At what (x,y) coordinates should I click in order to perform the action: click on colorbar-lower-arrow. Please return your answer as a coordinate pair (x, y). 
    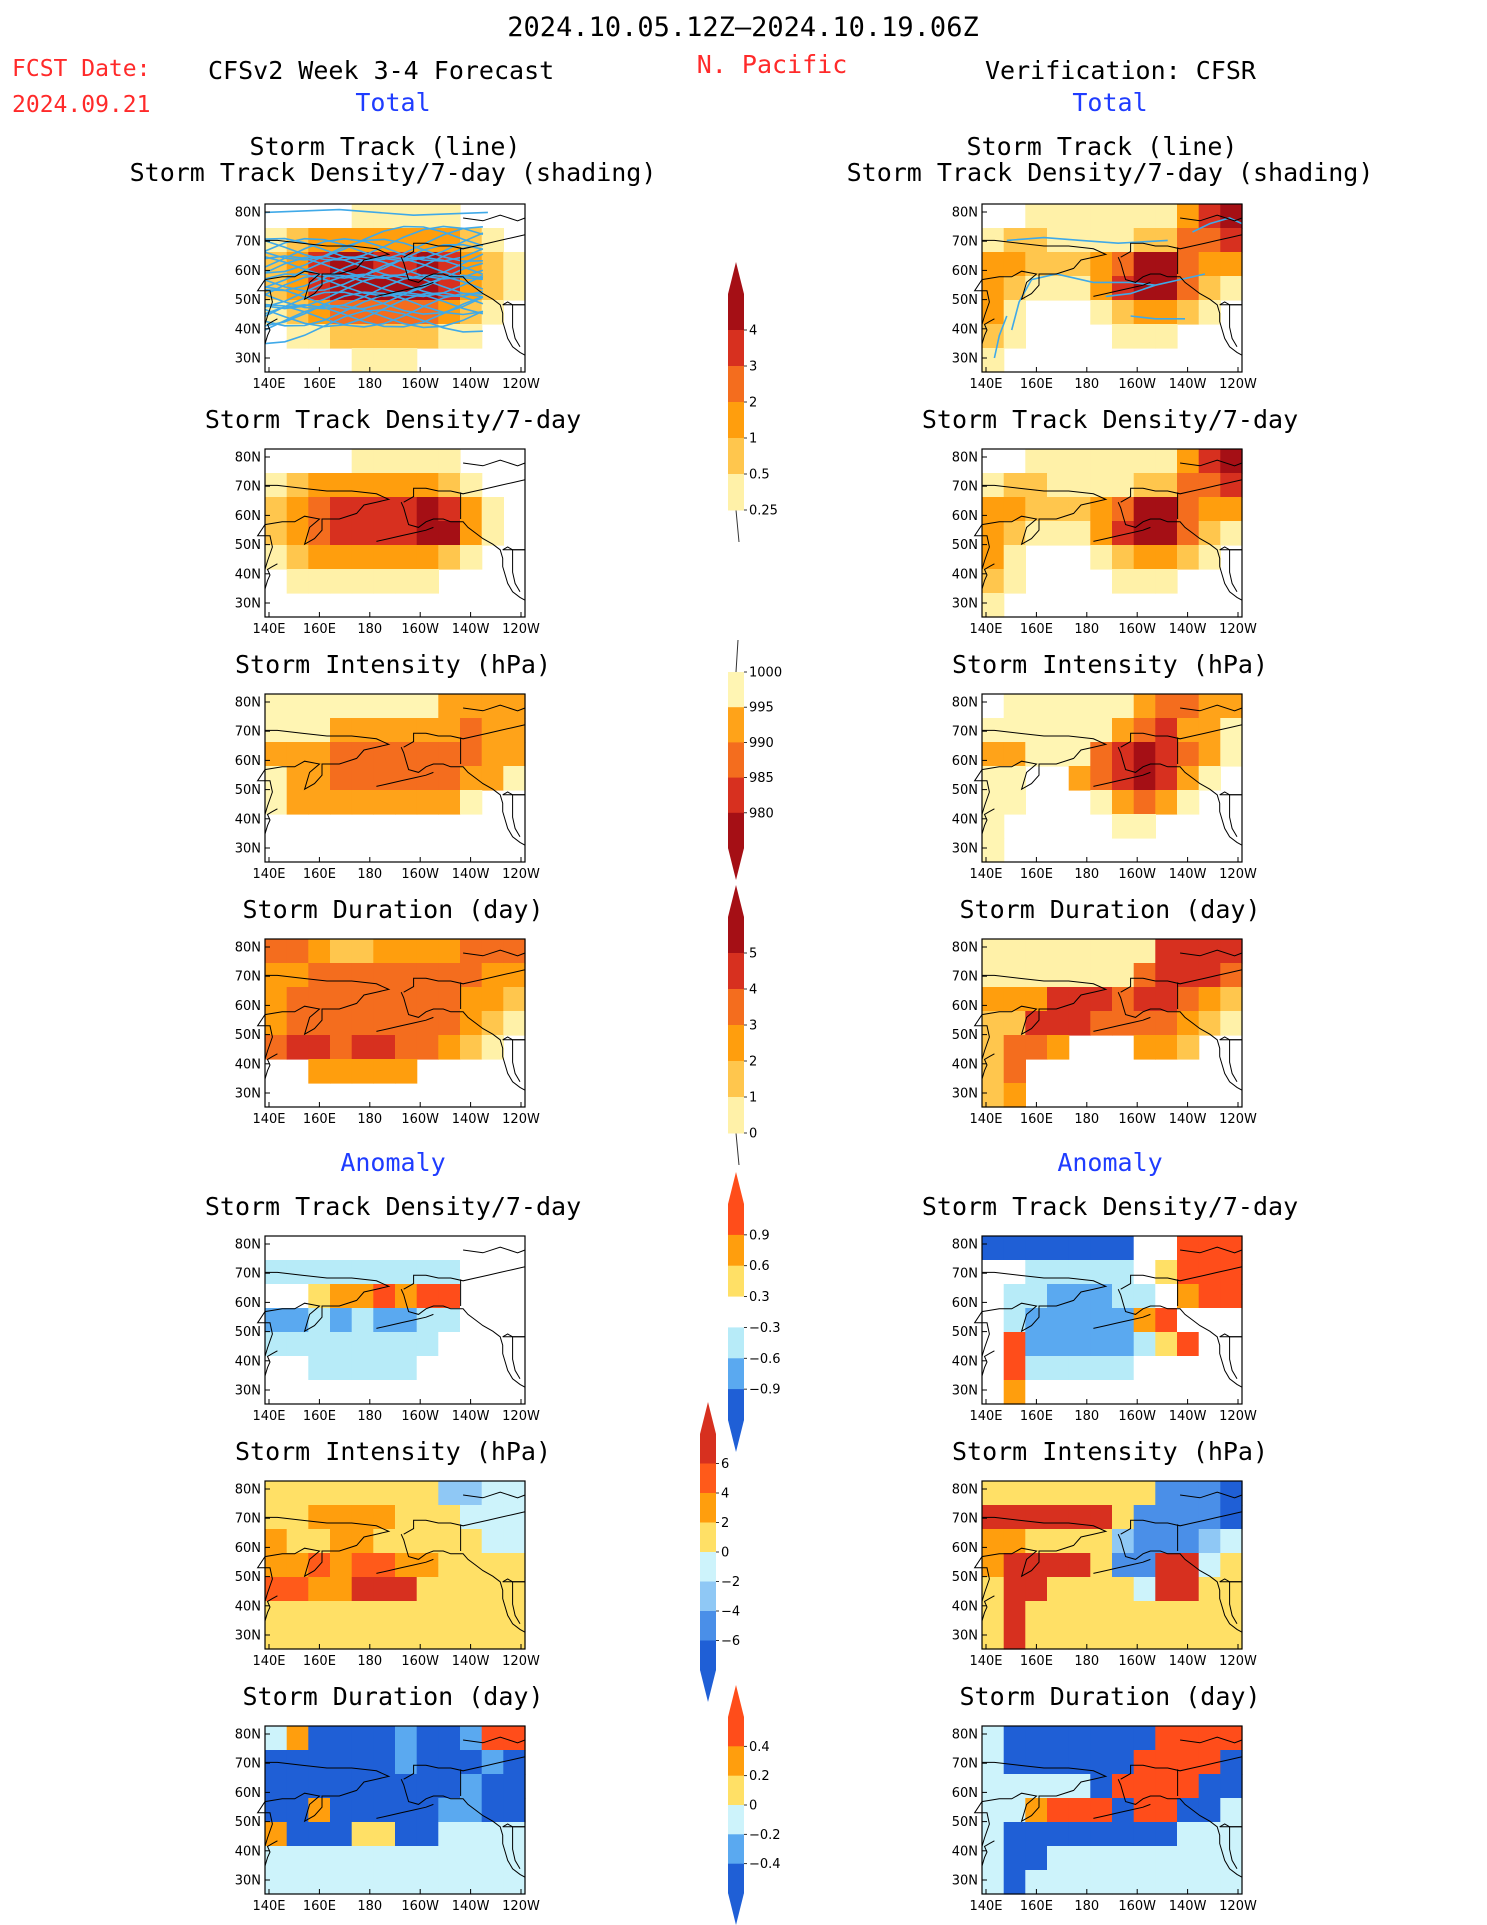
    Looking at the image, I should click on (736, 1436).